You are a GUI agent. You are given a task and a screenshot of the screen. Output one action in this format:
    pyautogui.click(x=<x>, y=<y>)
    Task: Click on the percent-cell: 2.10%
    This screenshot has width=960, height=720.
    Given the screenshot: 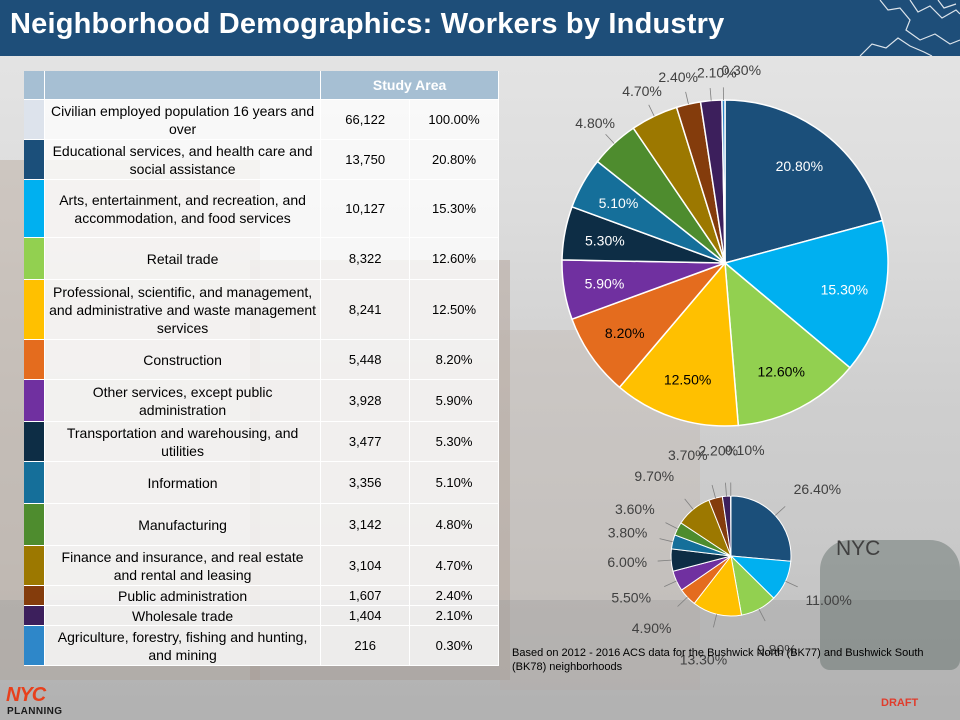 What is the action you would take?
    pyautogui.click(x=454, y=615)
    